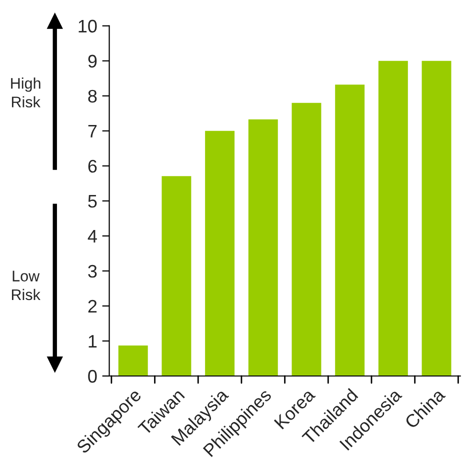 Image resolution: width=465 pixels, height=470 pixels. What do you see at coordinates (92, 306) in the screenshot?
I see `y-tick-label: 2` at bounding box center [92, 306].